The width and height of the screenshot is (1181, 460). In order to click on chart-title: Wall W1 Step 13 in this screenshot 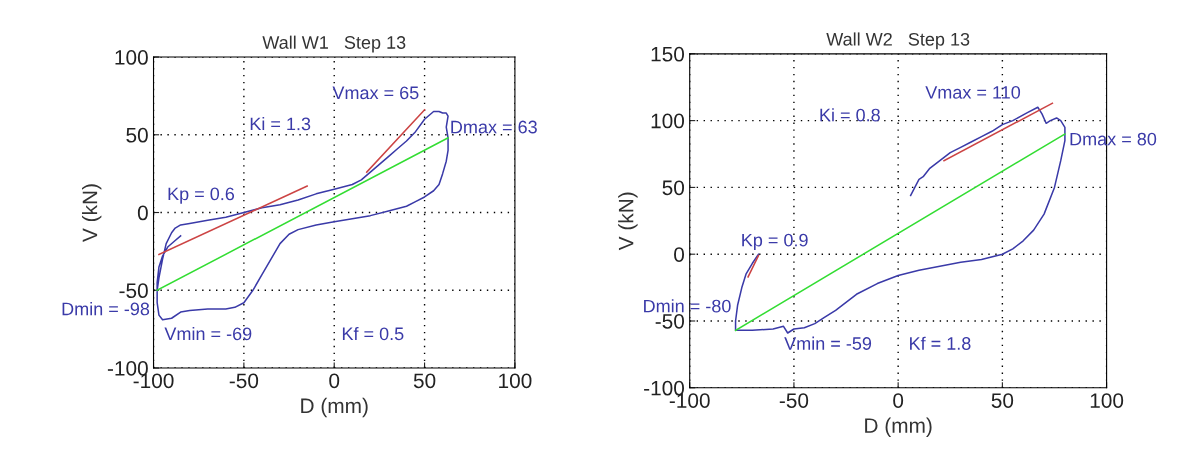, I will do `click(334, 44)`.